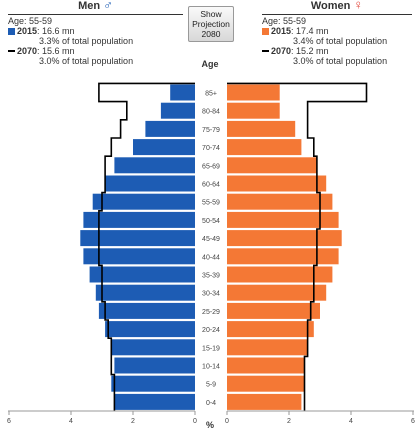 This screenshot has width=420, height=438. I want to click on women-2070-line-icon, so click(265, 51).